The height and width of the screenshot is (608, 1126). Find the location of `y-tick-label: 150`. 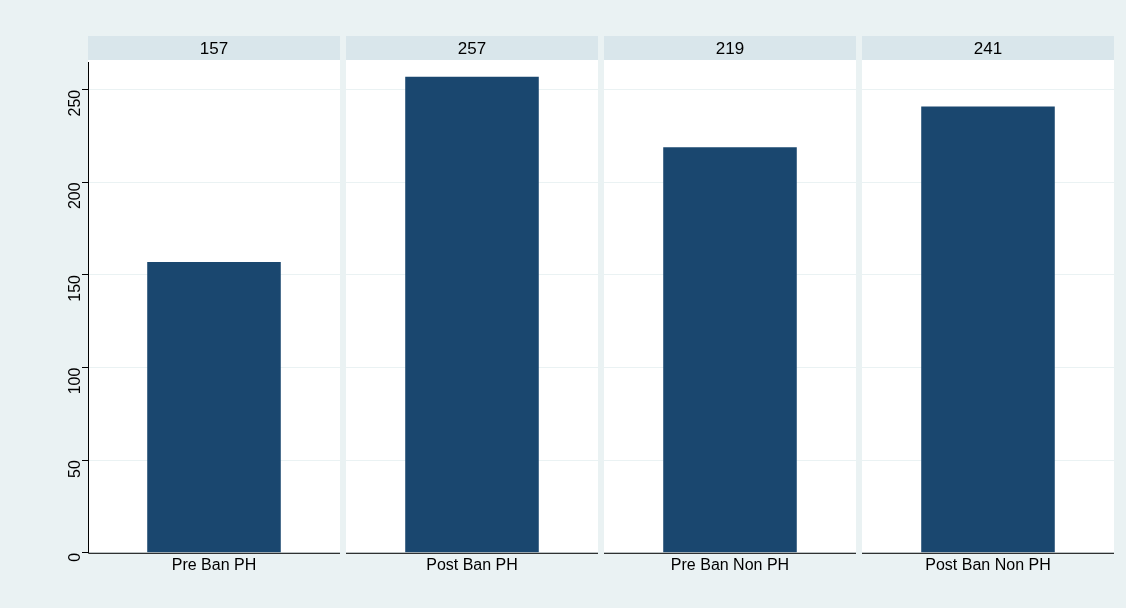

y-tick-label: 150 is located at coordinates (75, 288).